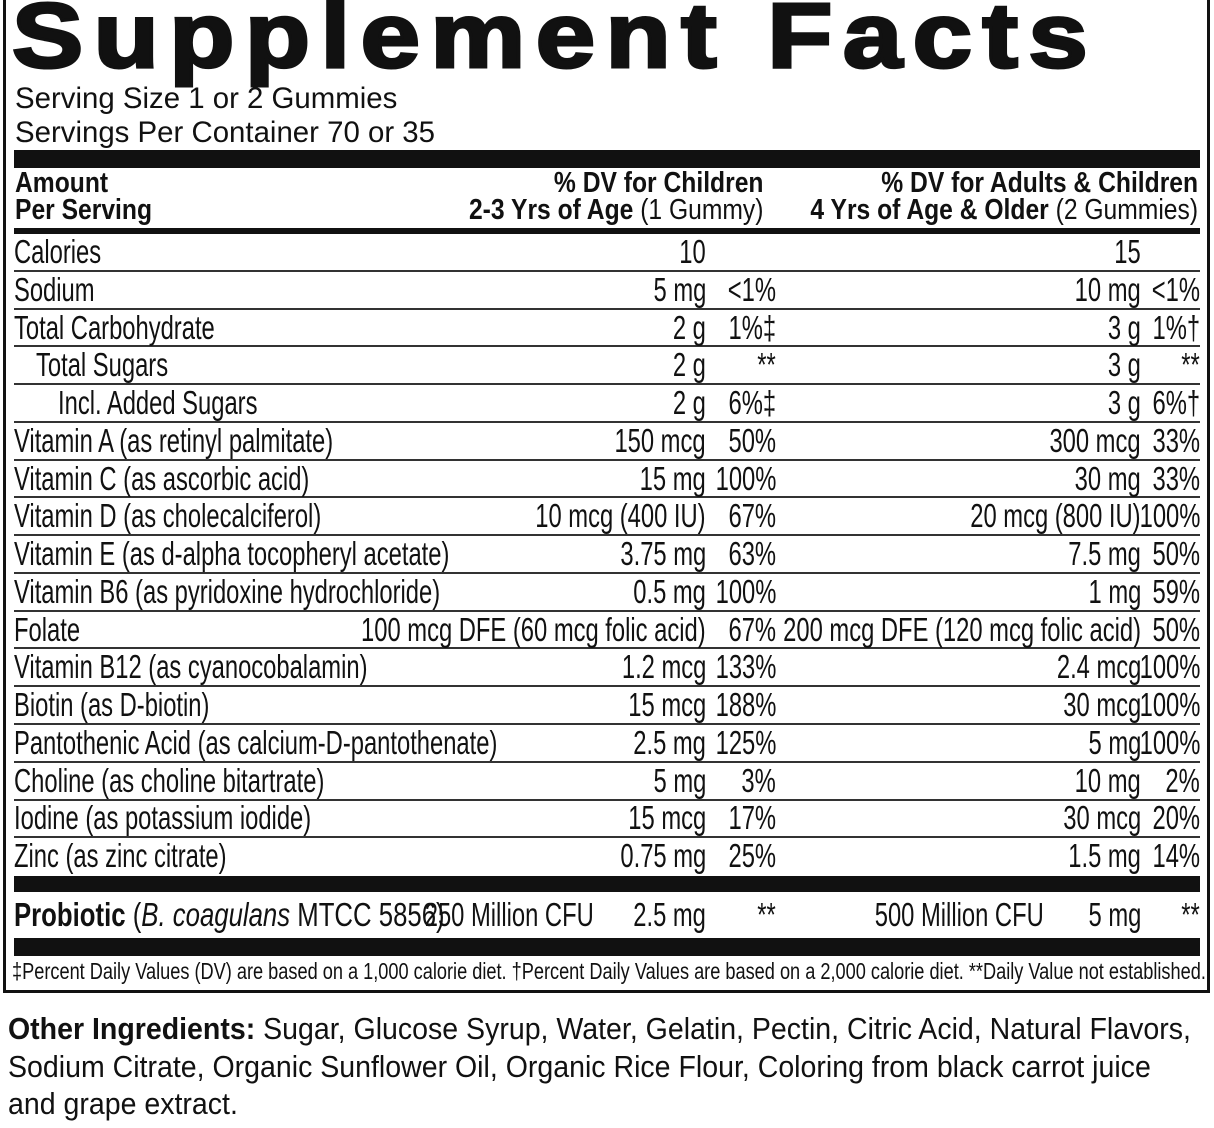  Describe the element at coordinates (84, 210) in the screenshot. I see `header-text: Per Serving` at that location.